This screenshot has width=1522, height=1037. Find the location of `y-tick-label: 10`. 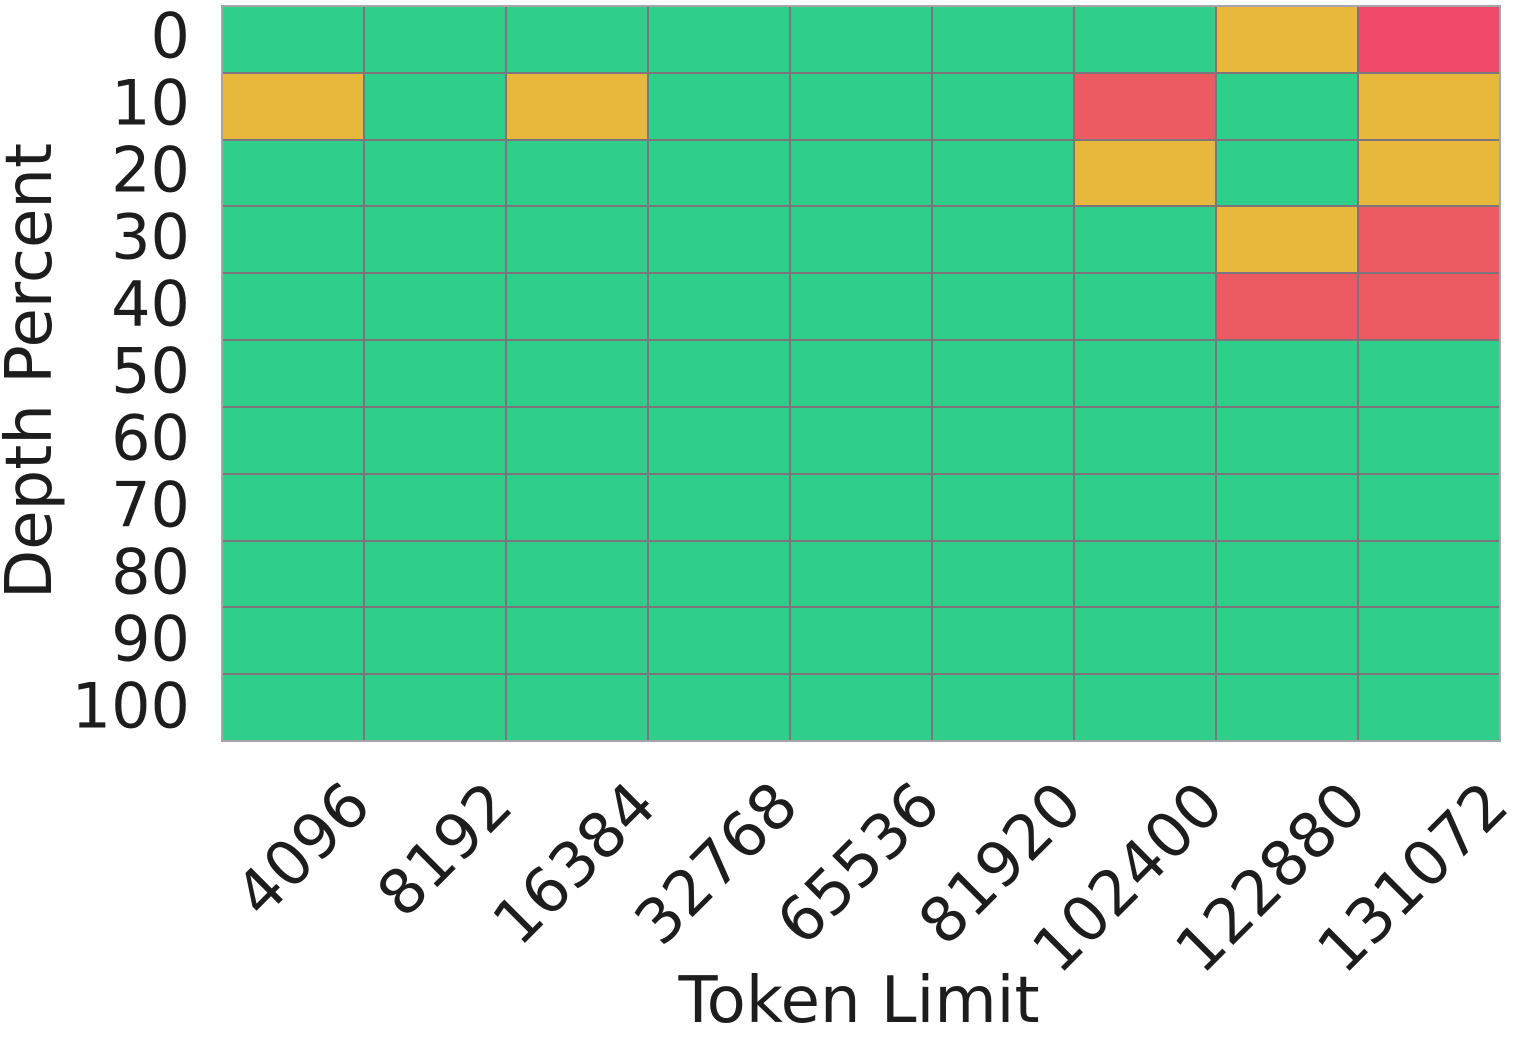

y-tick-label: 10 is located at coordinates (150, 103).